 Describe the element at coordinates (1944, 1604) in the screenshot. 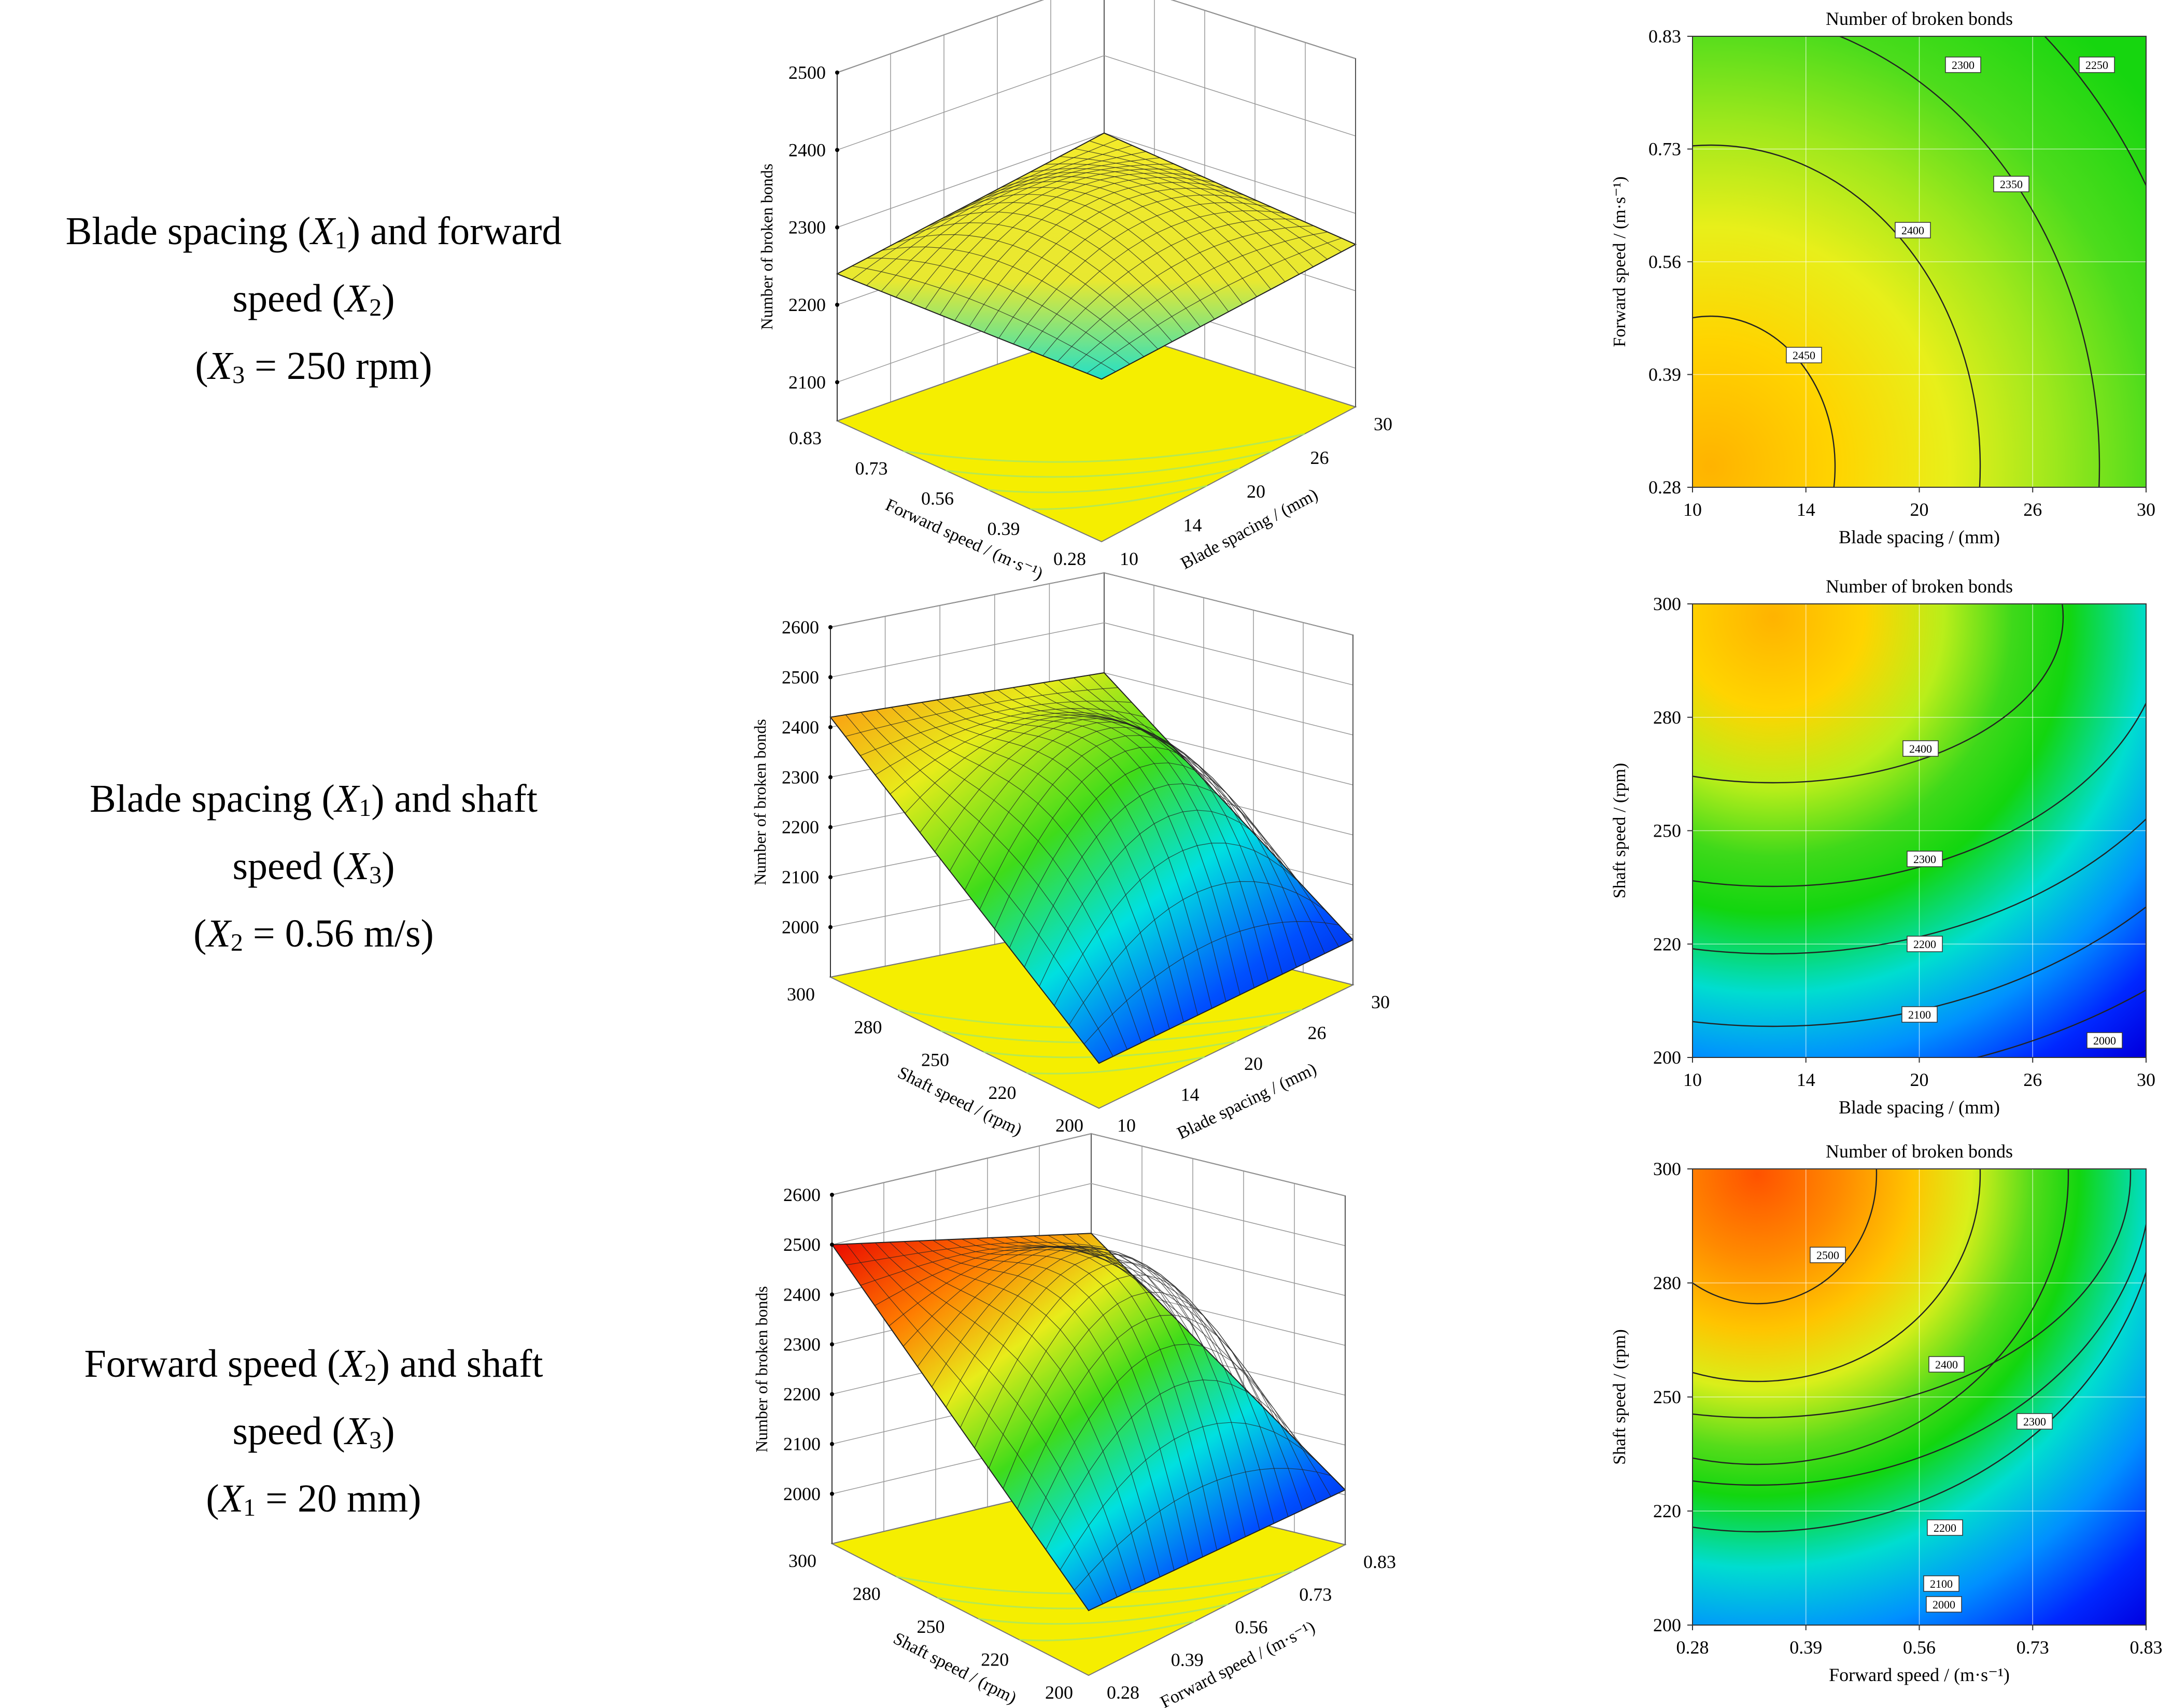

I see `contour-label: 2000` at that location.